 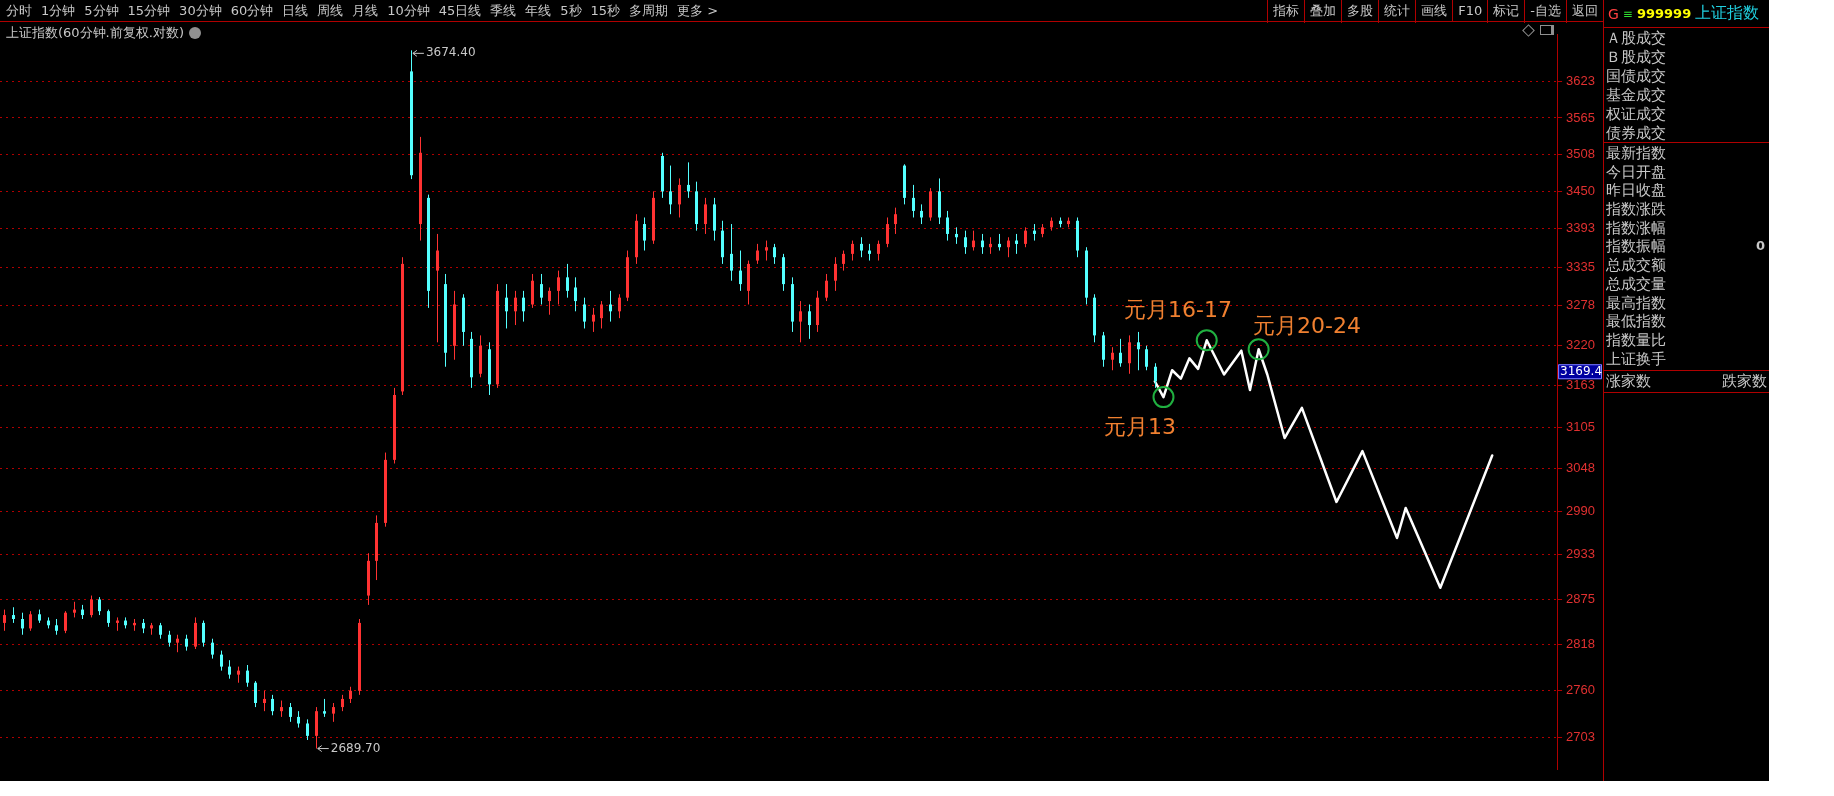 What do you see at coordinates (1636, 153) in the screenshot?
I see `text: 最新指数` at bounding box center [1636, 153].